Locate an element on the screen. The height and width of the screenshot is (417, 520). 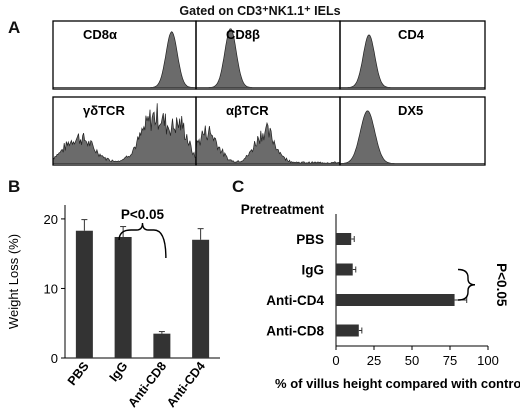
panel-c-category-label: IgG is located at coordinates (313, 270).